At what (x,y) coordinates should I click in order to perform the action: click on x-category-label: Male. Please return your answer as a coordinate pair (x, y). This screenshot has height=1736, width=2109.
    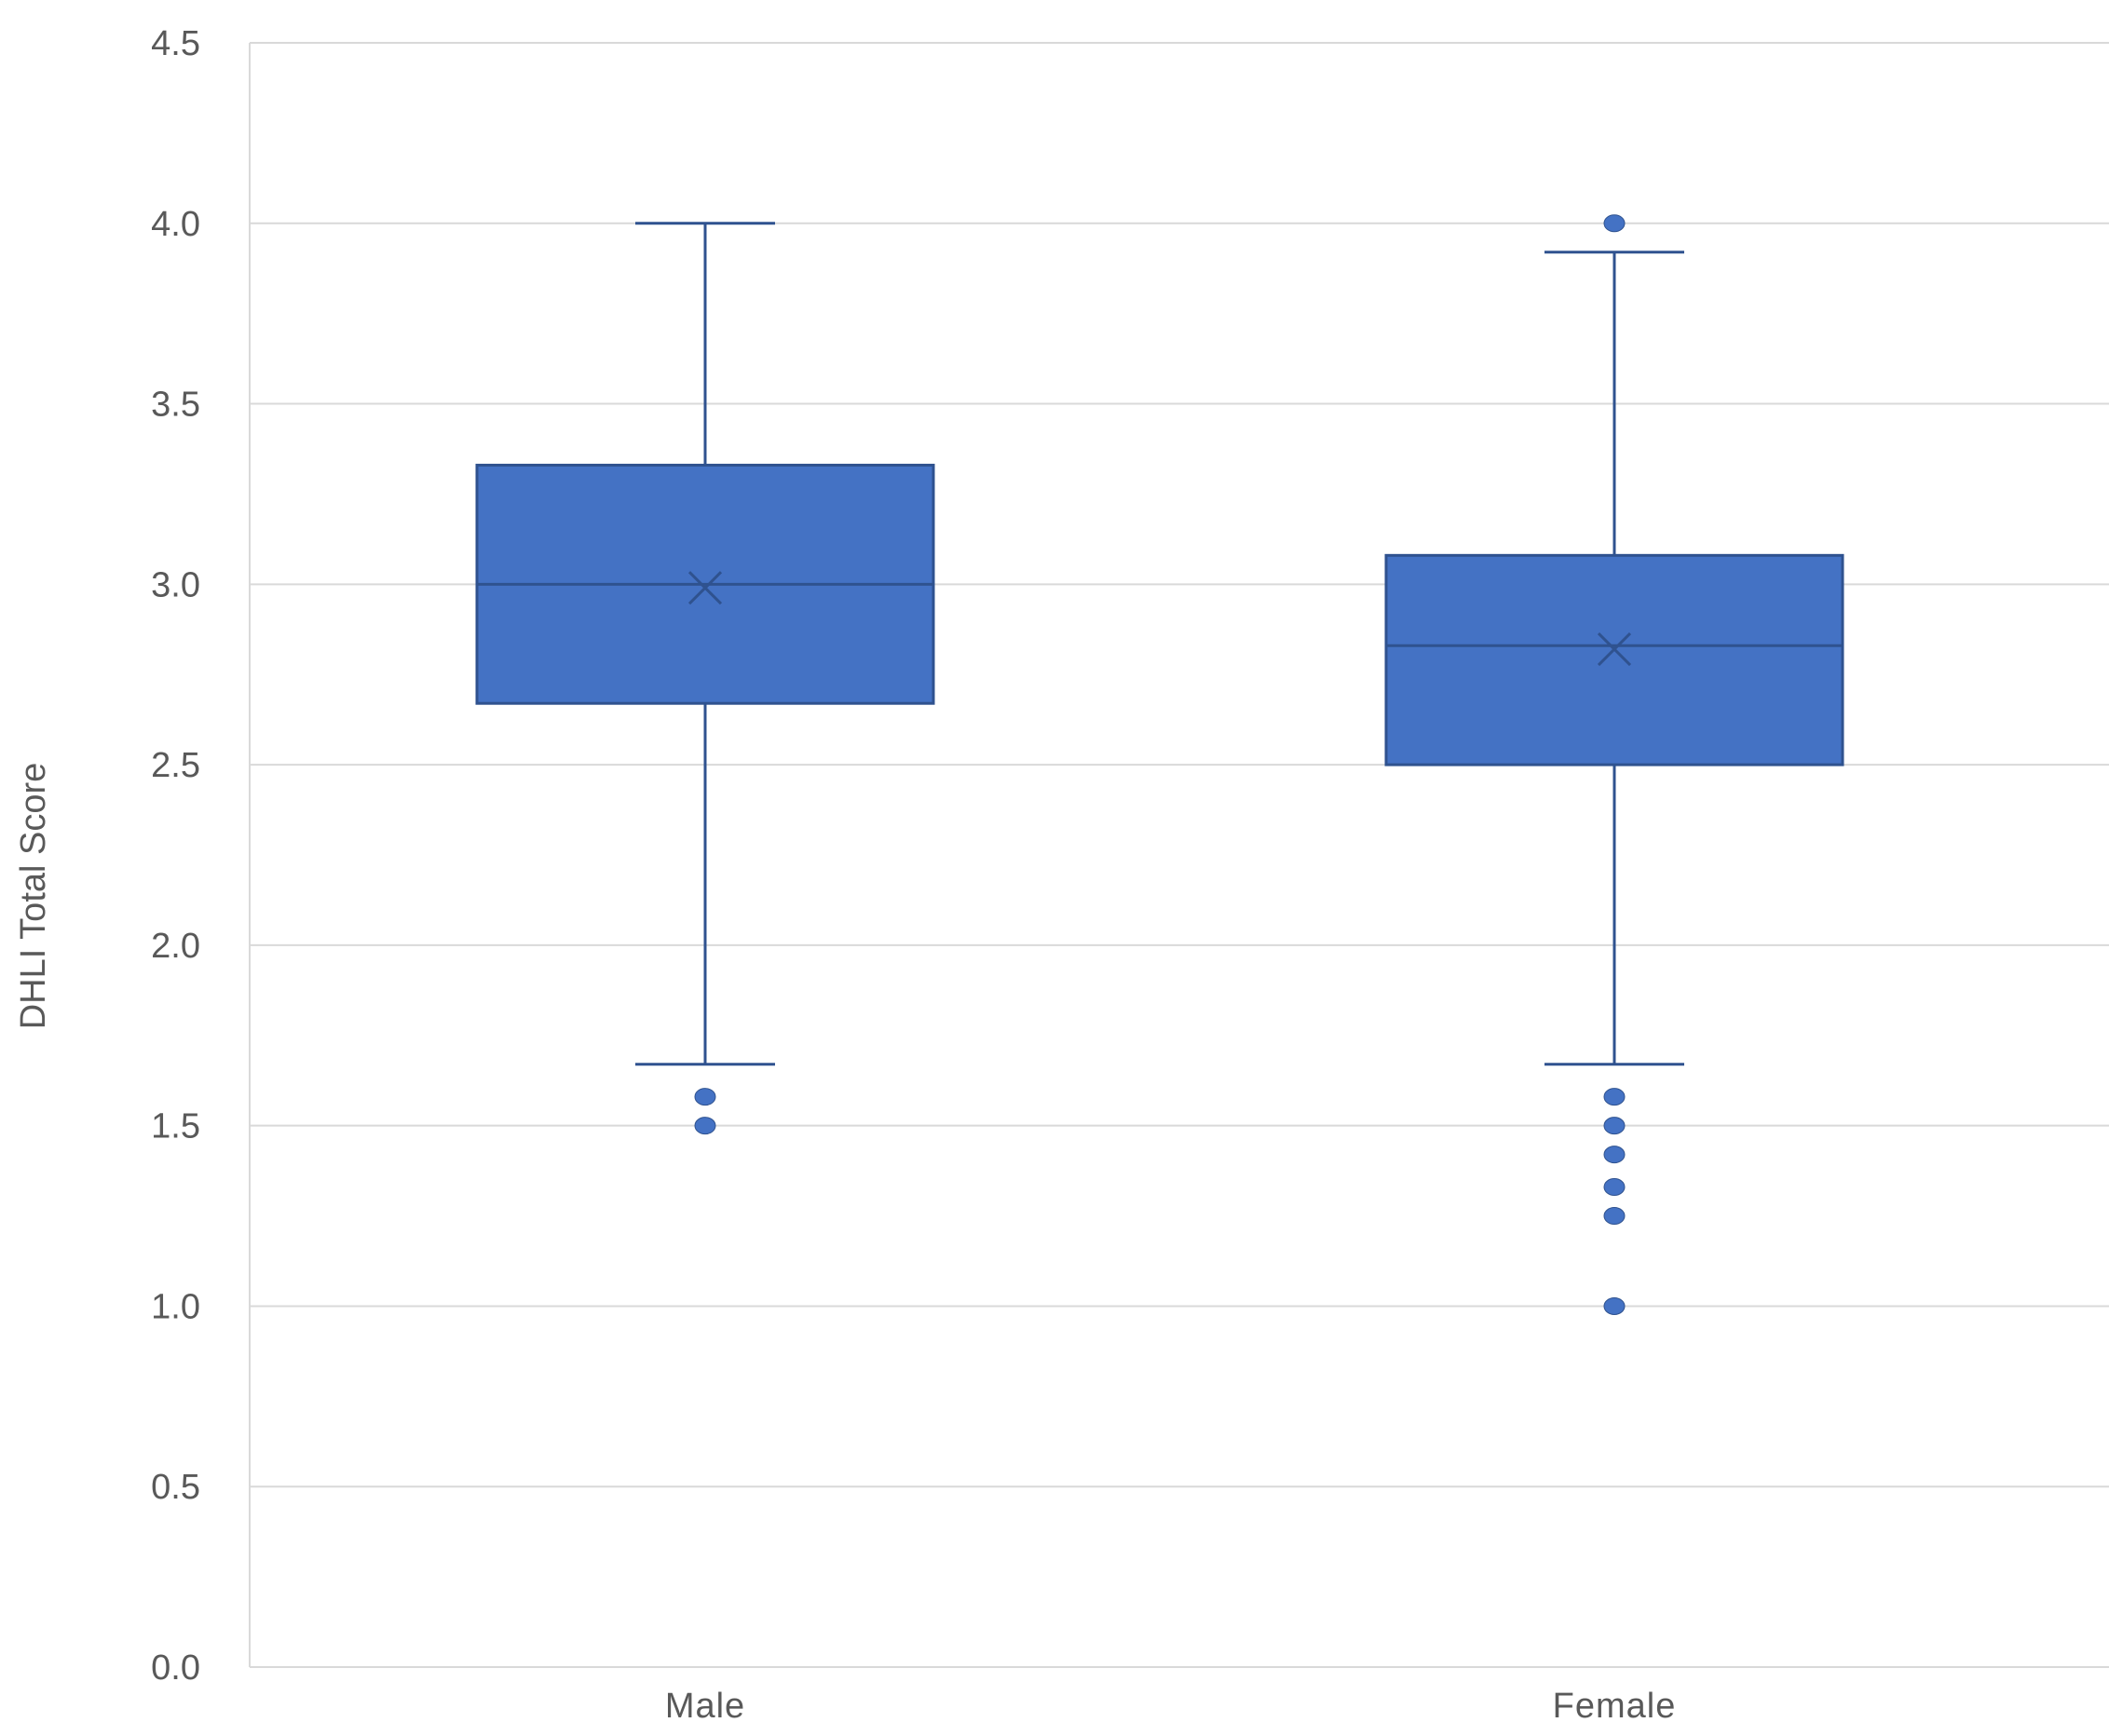
    Looking at the image, I should click on (705, 1706).